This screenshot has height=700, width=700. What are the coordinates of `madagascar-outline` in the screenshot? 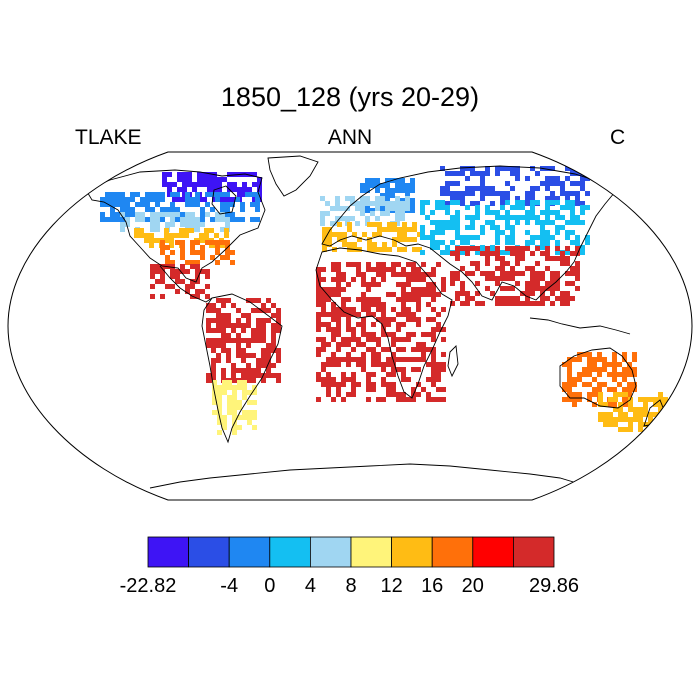 It's located at (453, 361).